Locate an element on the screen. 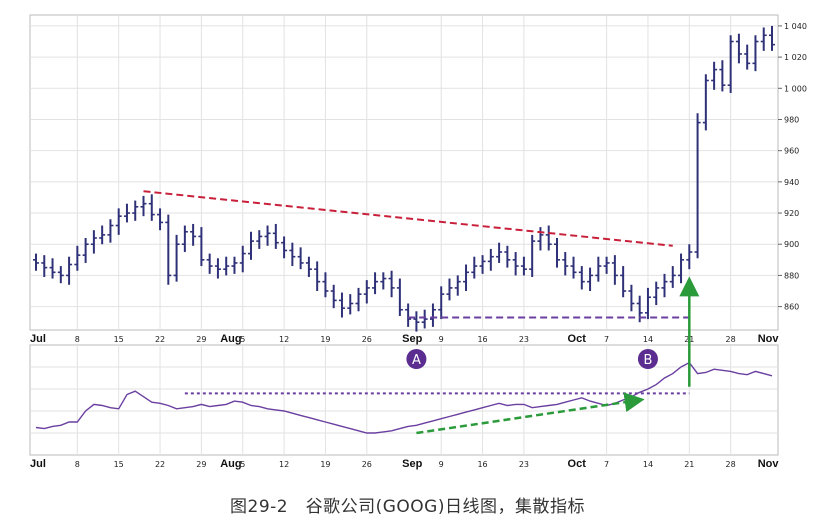 This screenshot has height=527, width=815. badge-letter: B is located at coordinates (647, 360).